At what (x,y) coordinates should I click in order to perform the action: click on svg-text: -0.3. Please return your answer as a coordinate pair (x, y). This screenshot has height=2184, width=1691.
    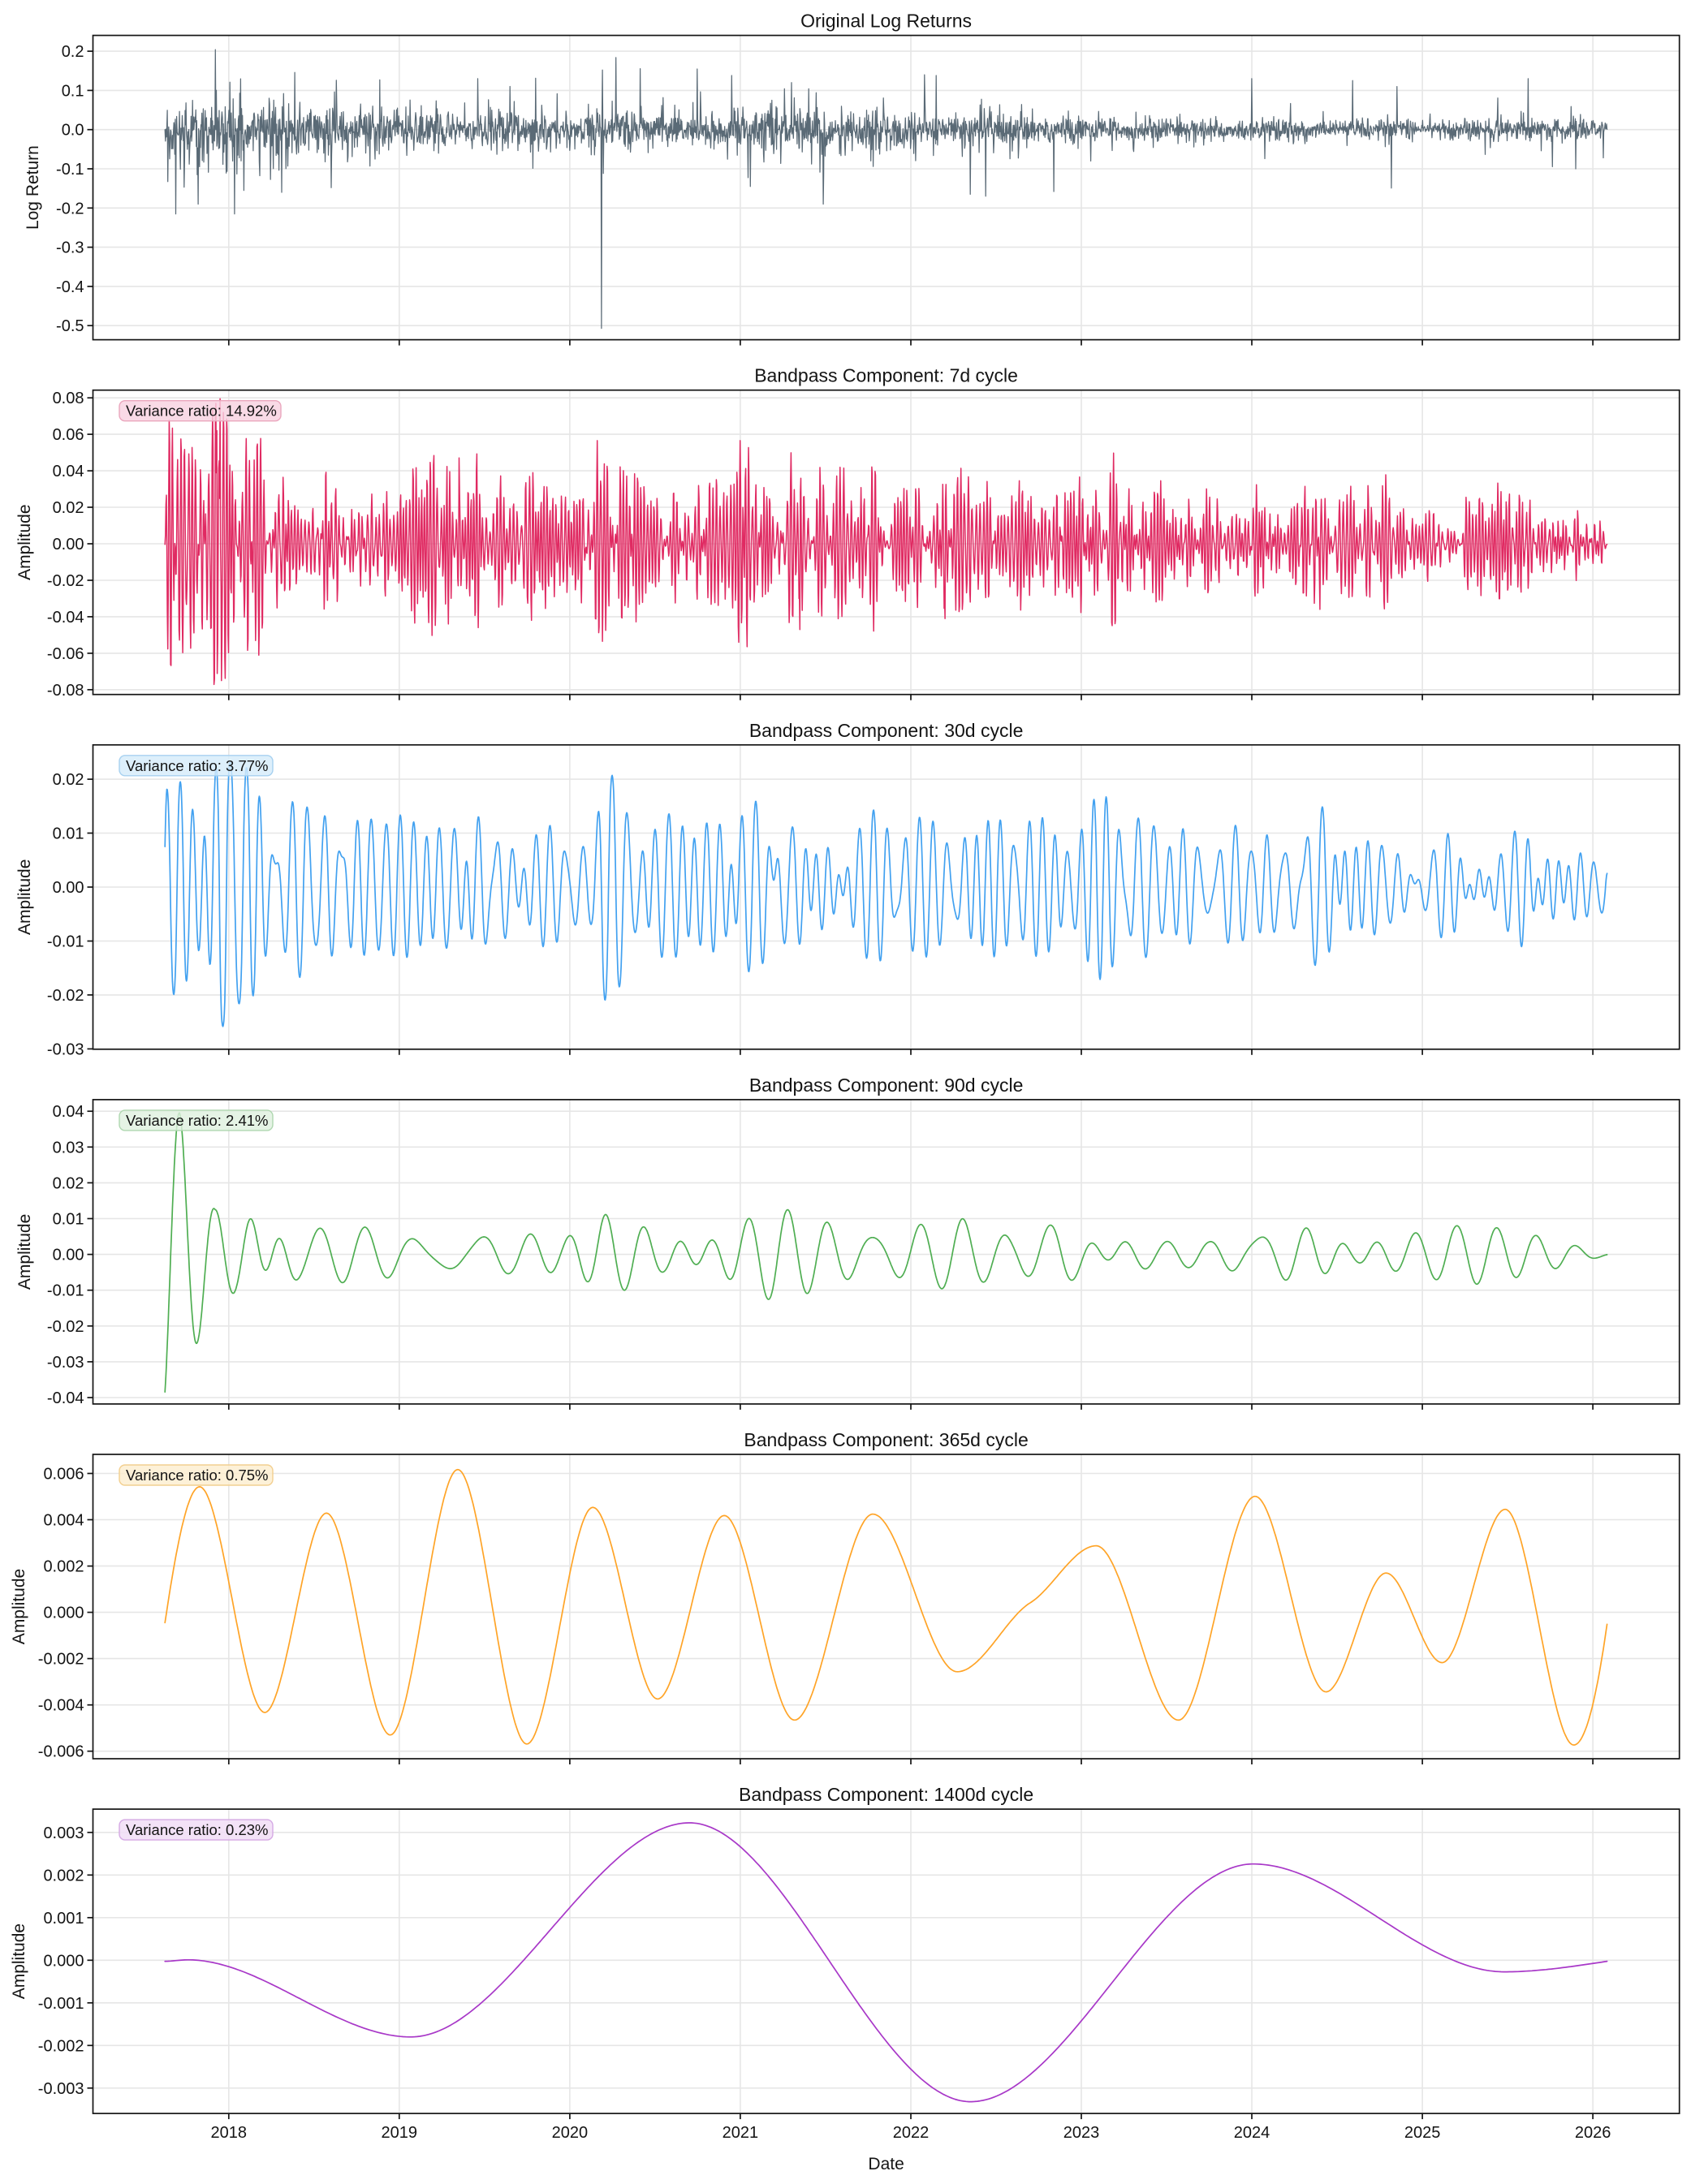
    Looking at the image, I should click on (70, 248).